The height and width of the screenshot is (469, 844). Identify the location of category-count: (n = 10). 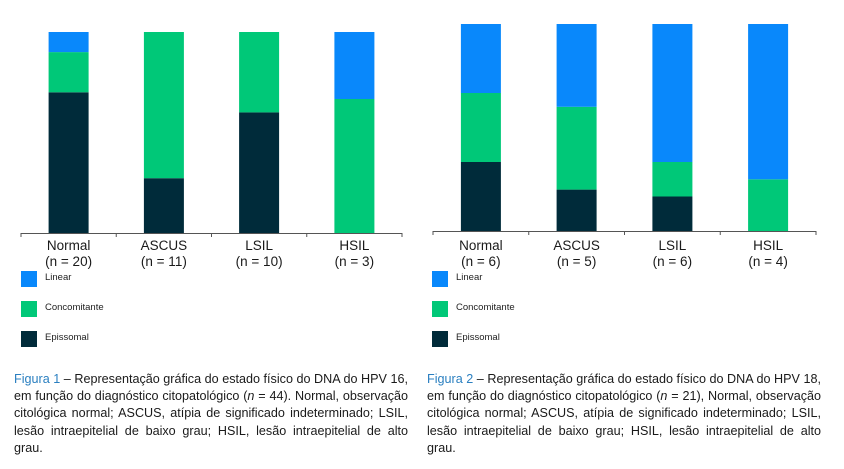
(259, 261).